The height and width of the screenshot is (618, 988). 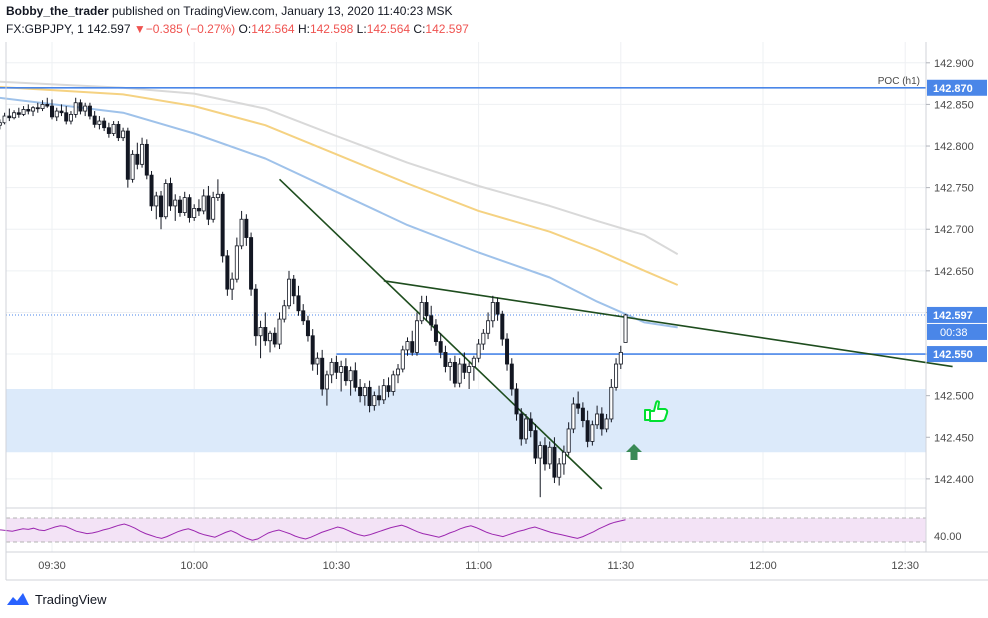 I want to click on rsi-pane, so click(x=463, y=530).